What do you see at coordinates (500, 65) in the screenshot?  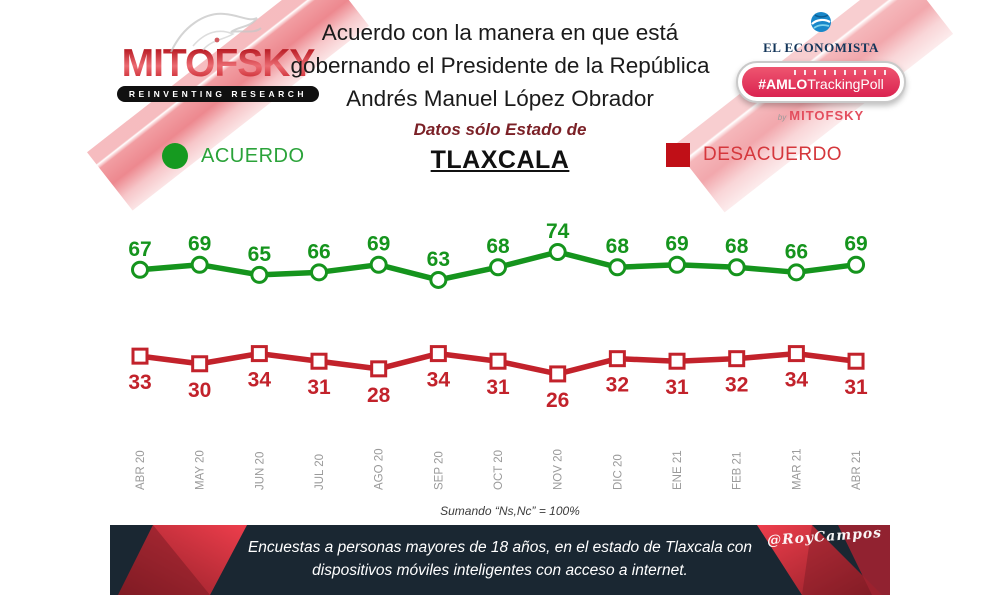 I see `page-title-line-2: gobernando el Presidente de la República` at bounding box center [500, 65].